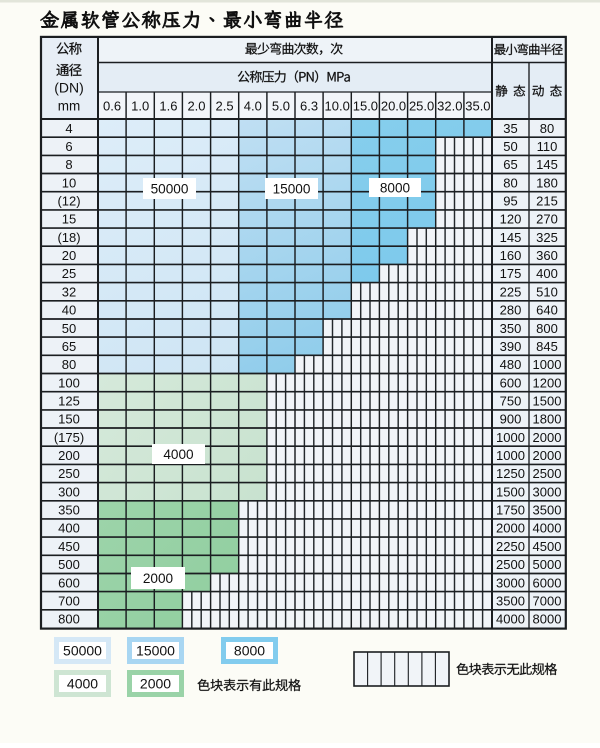 The height and width of the screenshot is (748, 600). What do you see at coordinates (69, 106) in the screenshot?
I see `svg-text: mm` at bounding box center [69, 106].